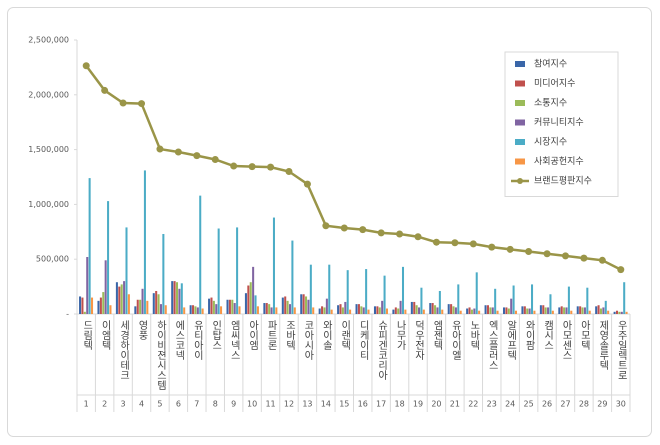  I want to click on x-tick-label: 파트론, so click(271, 335).